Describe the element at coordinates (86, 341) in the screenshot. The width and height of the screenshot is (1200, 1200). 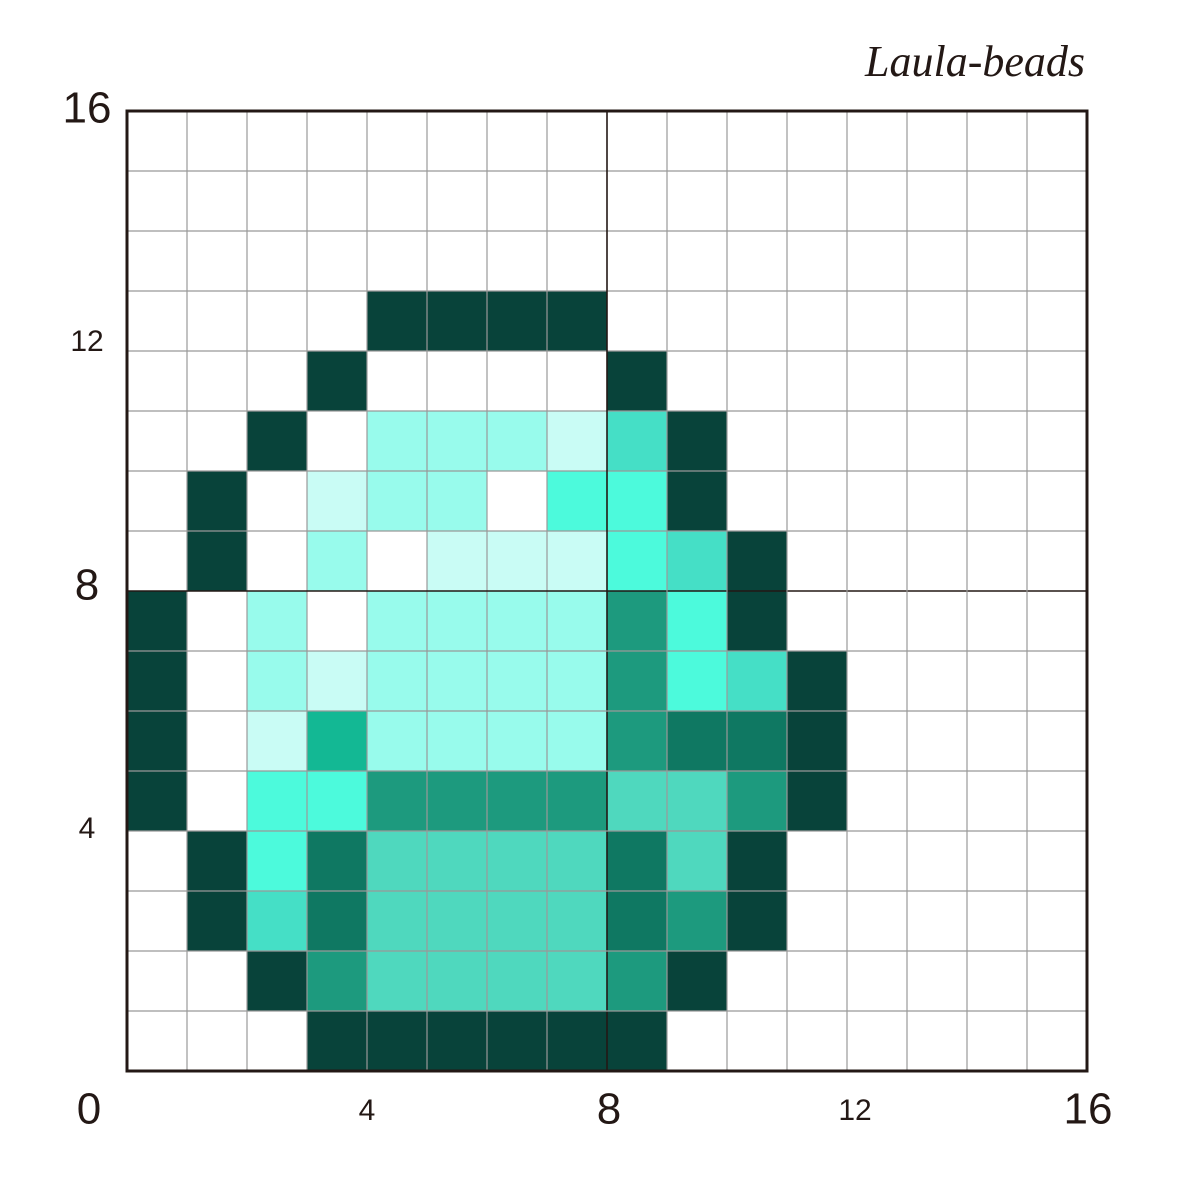
I see `y-axis-label: 12` at that location.